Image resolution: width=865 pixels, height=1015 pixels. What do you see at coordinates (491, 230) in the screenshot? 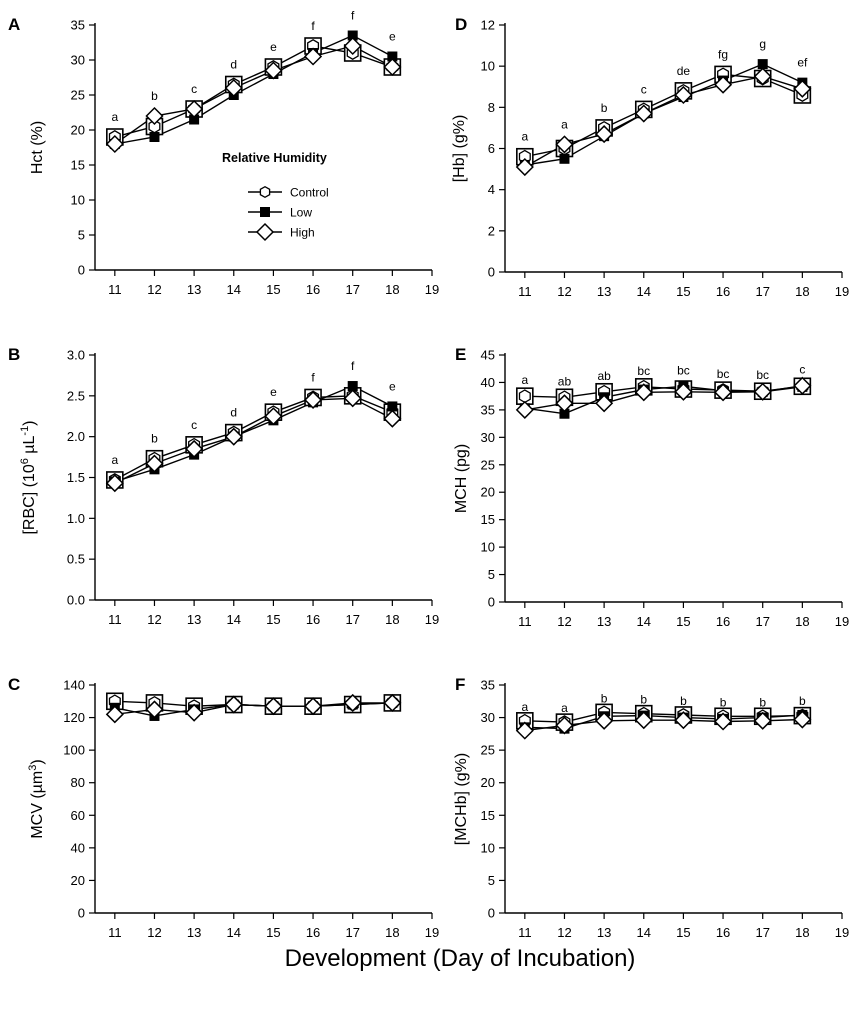
I see `y-tick-label: 2` at bounding box center [491, 230].